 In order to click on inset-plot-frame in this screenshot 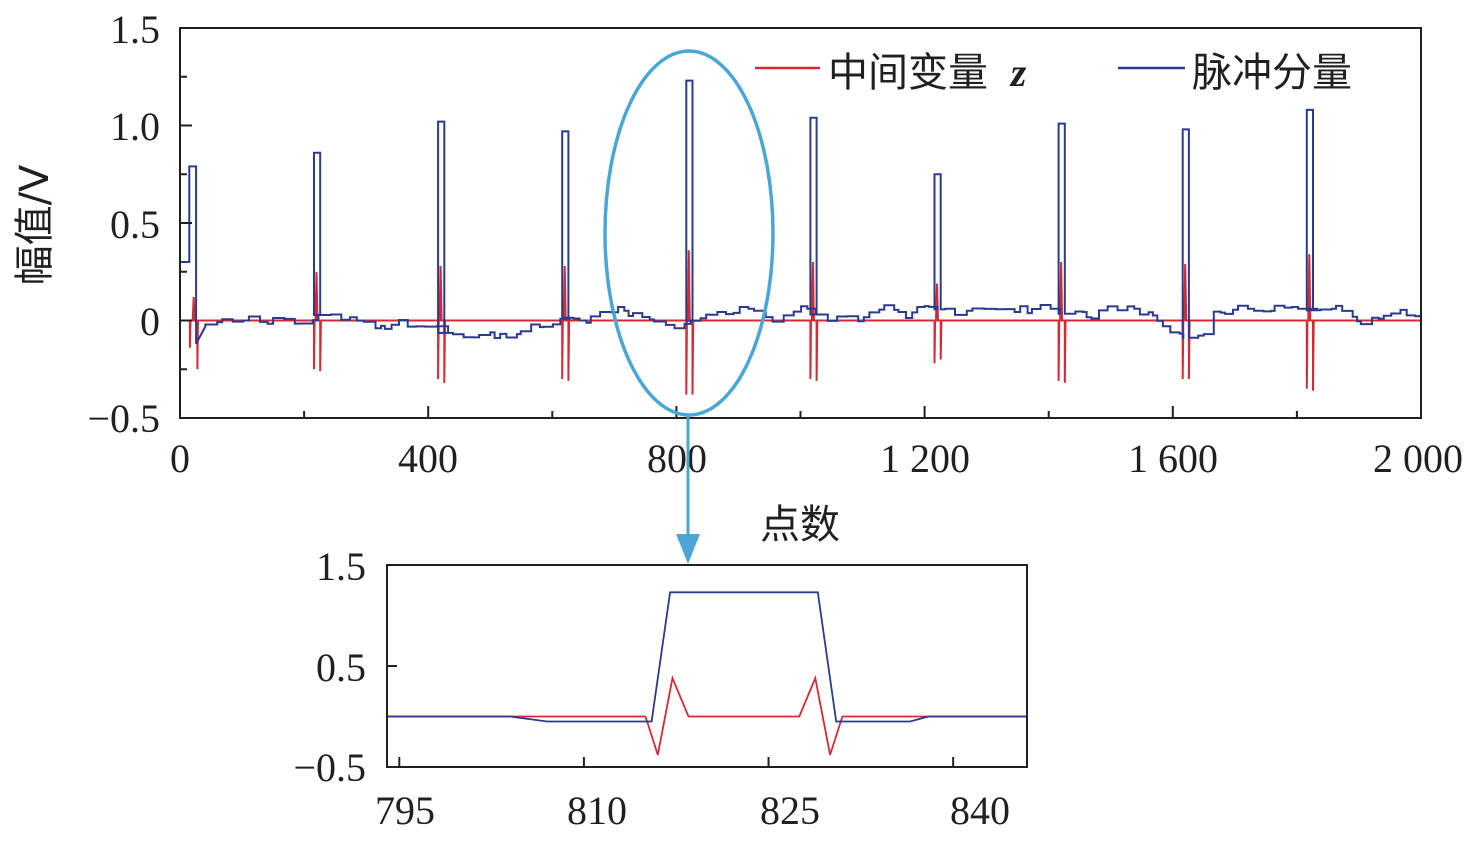, I will do `click(707, 666)`.